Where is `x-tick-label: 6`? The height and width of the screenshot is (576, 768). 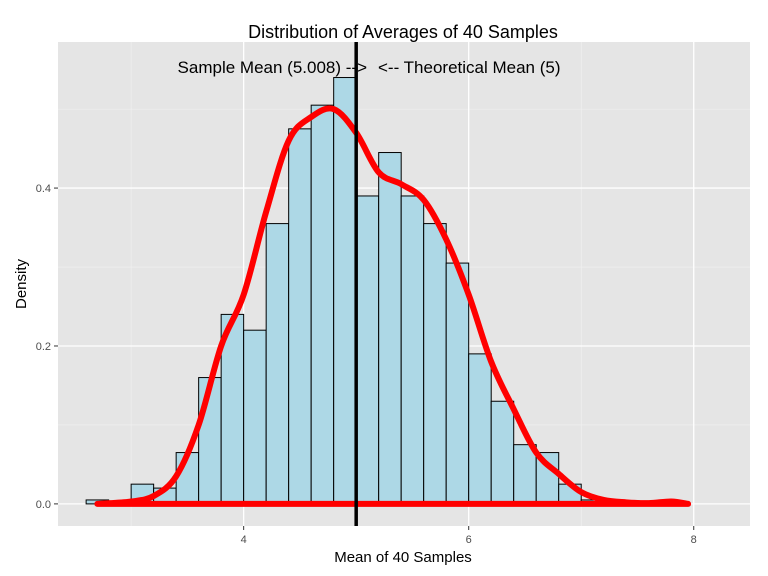 x-tick-label: 6 is located at coordinates (469, 540).